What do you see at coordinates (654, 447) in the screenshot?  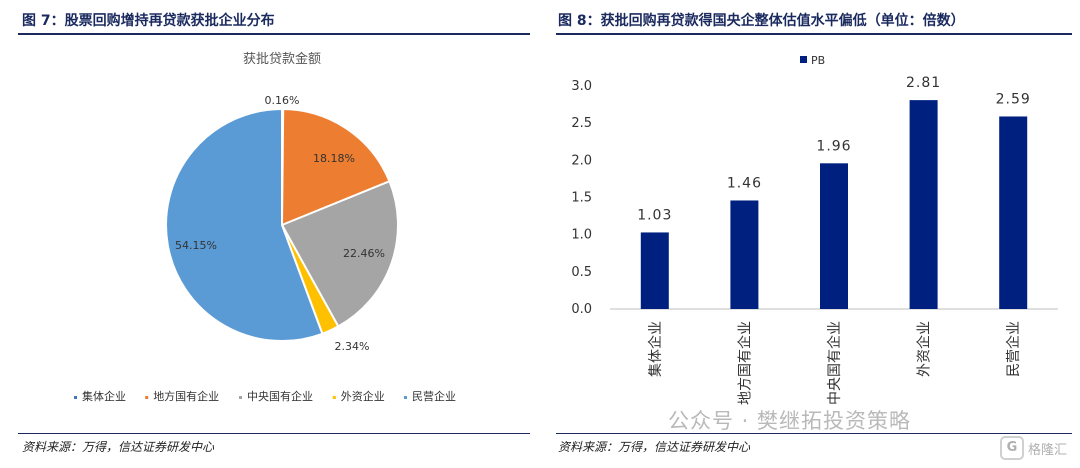 I see `figure-8-source: 资料来源：万得，信达证券研发中心` at bounding box center [654, 447].